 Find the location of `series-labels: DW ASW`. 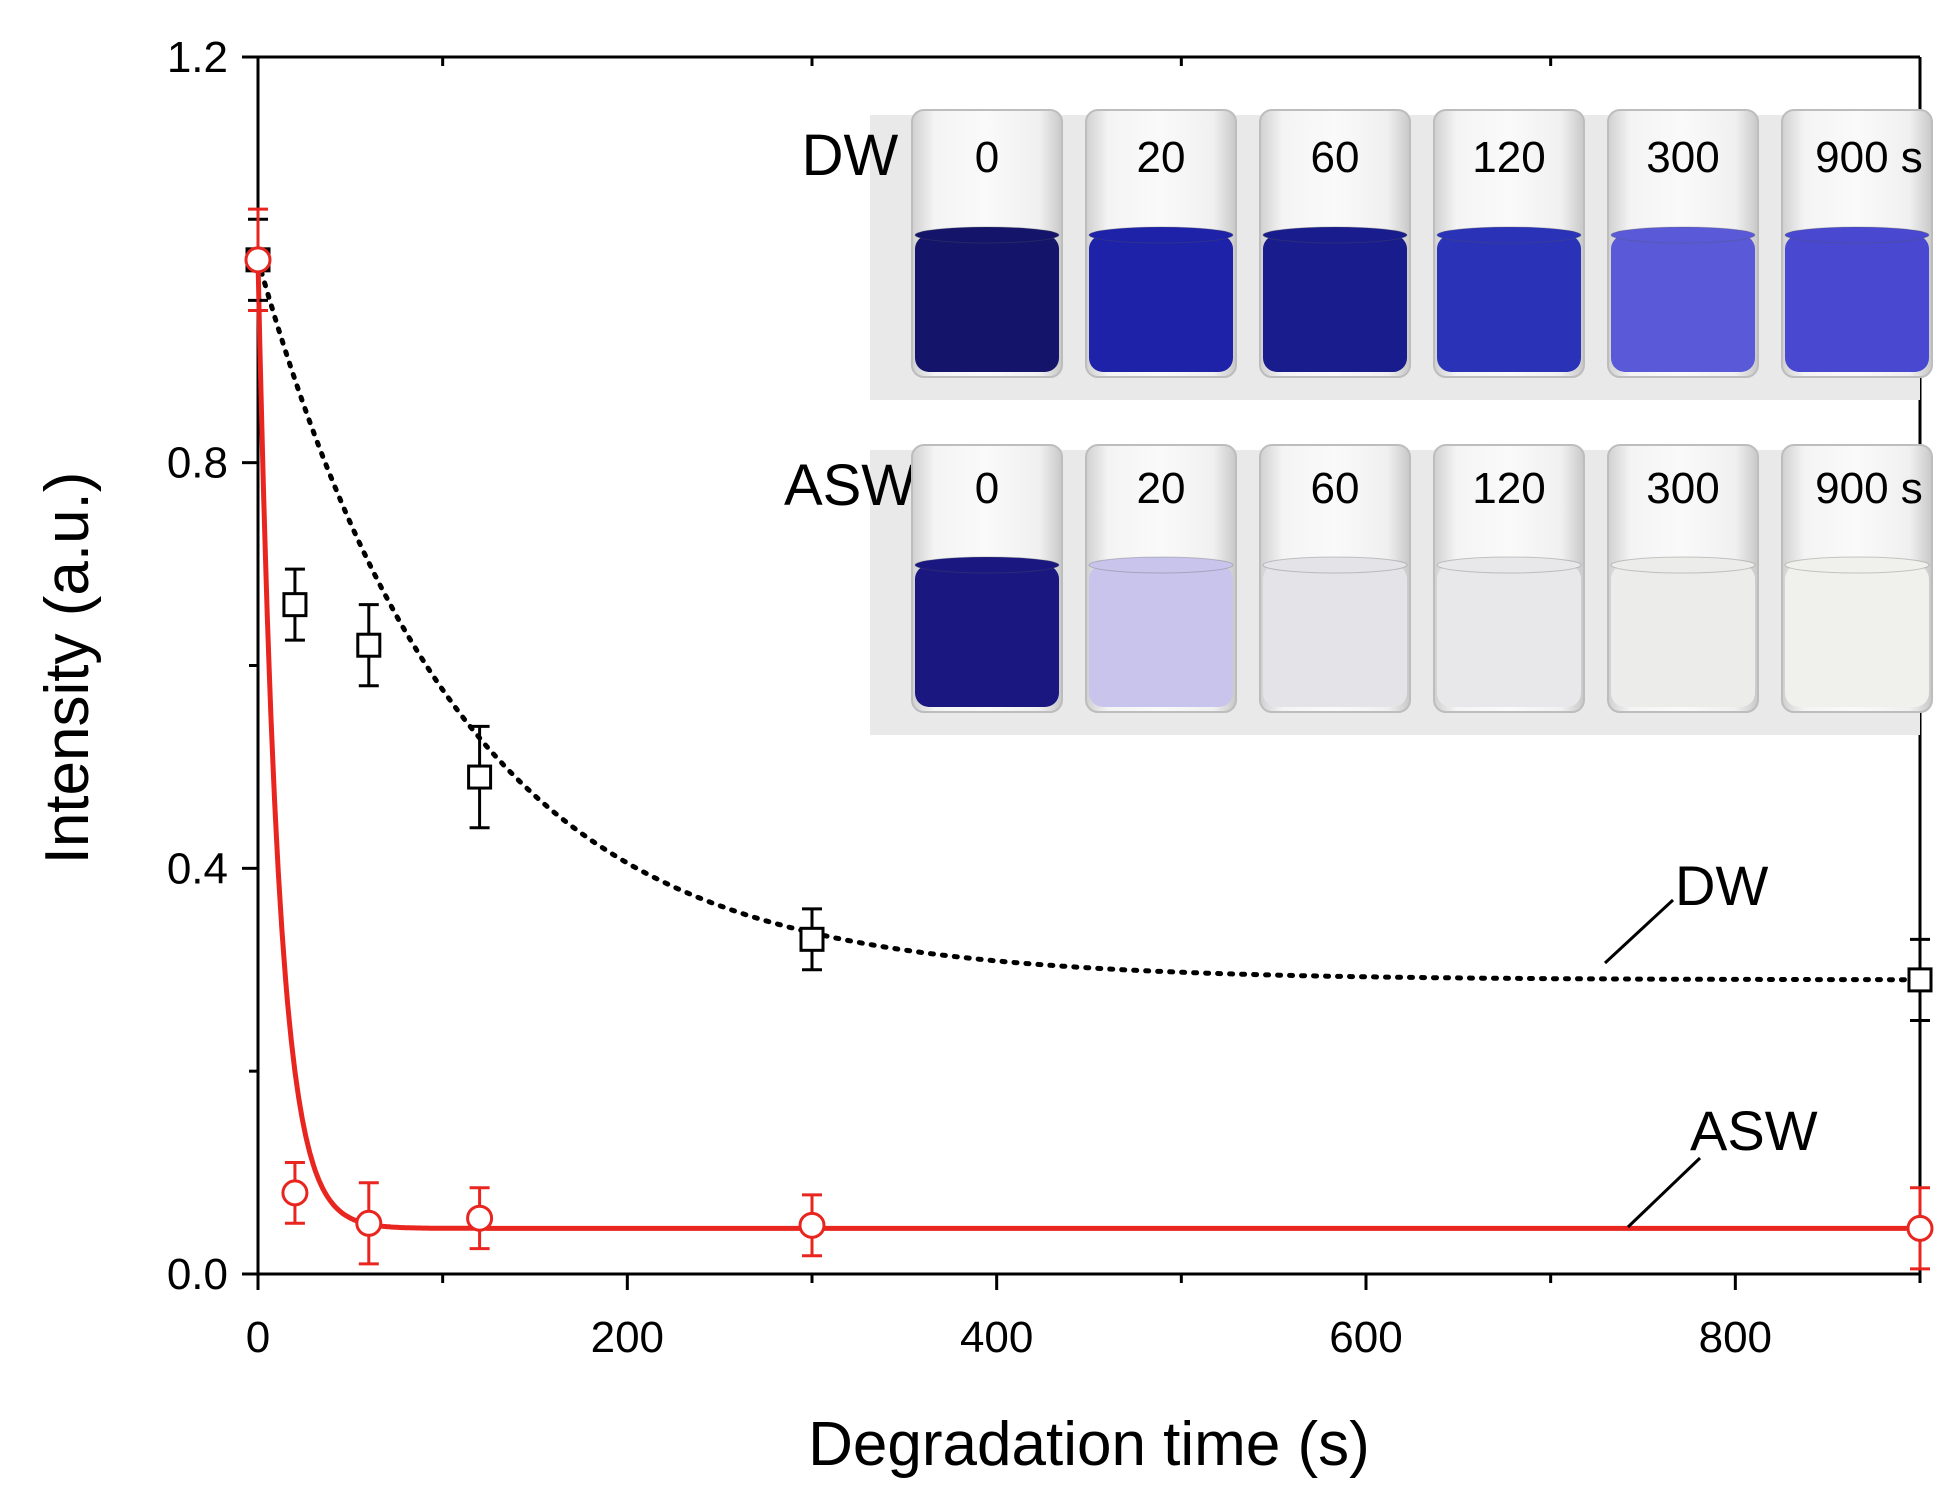

series-labels: DW ASW is located at coordinates (1710, 1041).